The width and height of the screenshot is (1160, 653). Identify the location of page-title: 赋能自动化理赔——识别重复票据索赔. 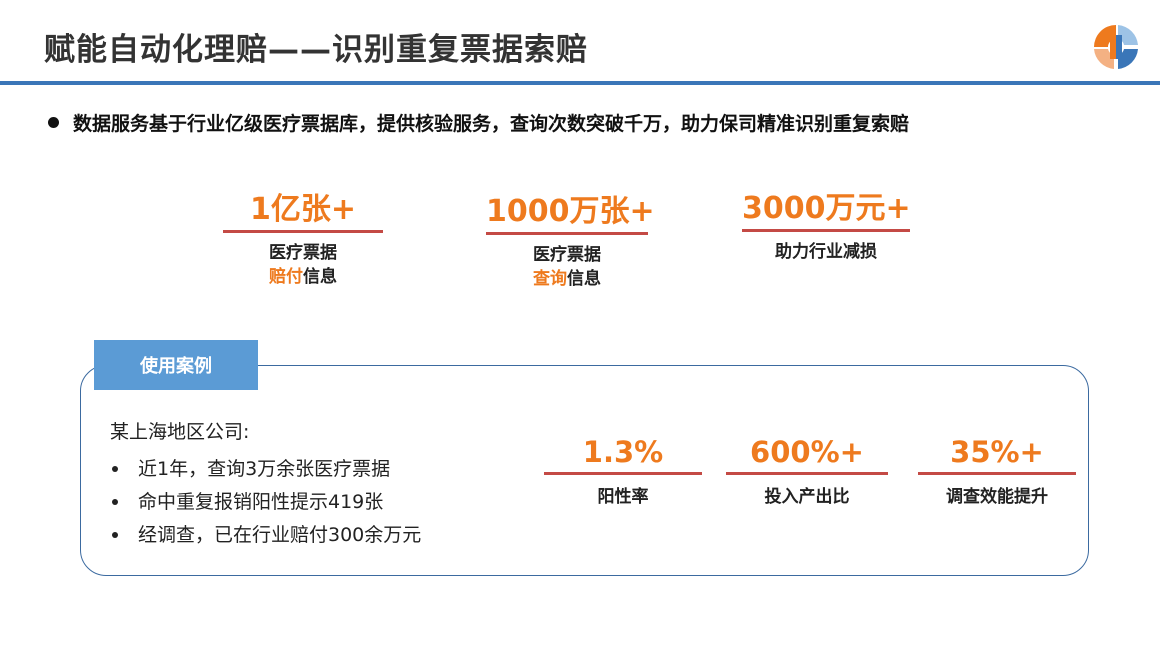
(316, 50).